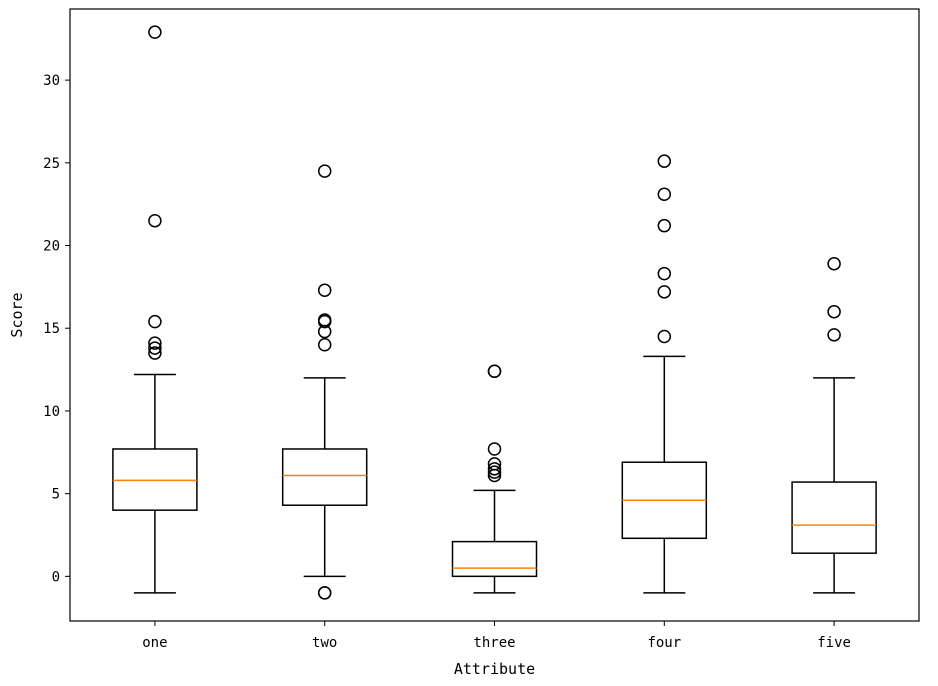  I want to click on x-tick-label-two: two, so click(324, 643).